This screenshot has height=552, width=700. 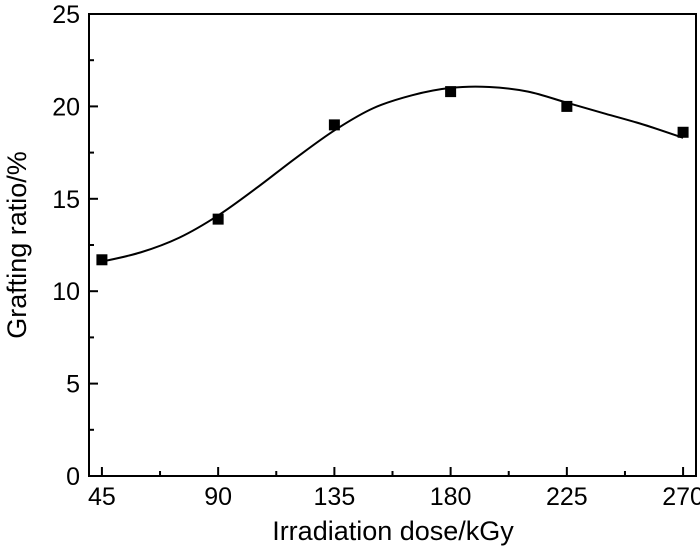 I want to click on y-tick-label: 20, so click(x=66, y=107).